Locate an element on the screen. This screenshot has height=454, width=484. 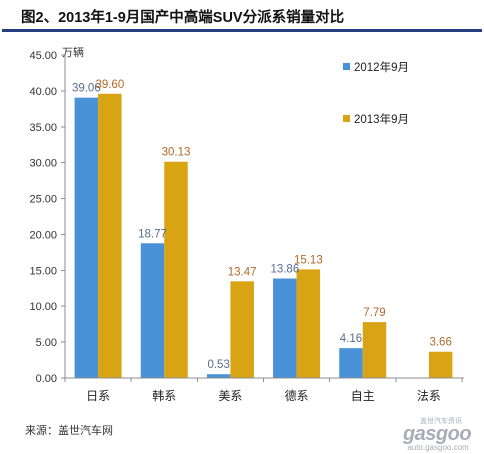
series-2-value-label: 3.66 is located at coordinates (440, 343).